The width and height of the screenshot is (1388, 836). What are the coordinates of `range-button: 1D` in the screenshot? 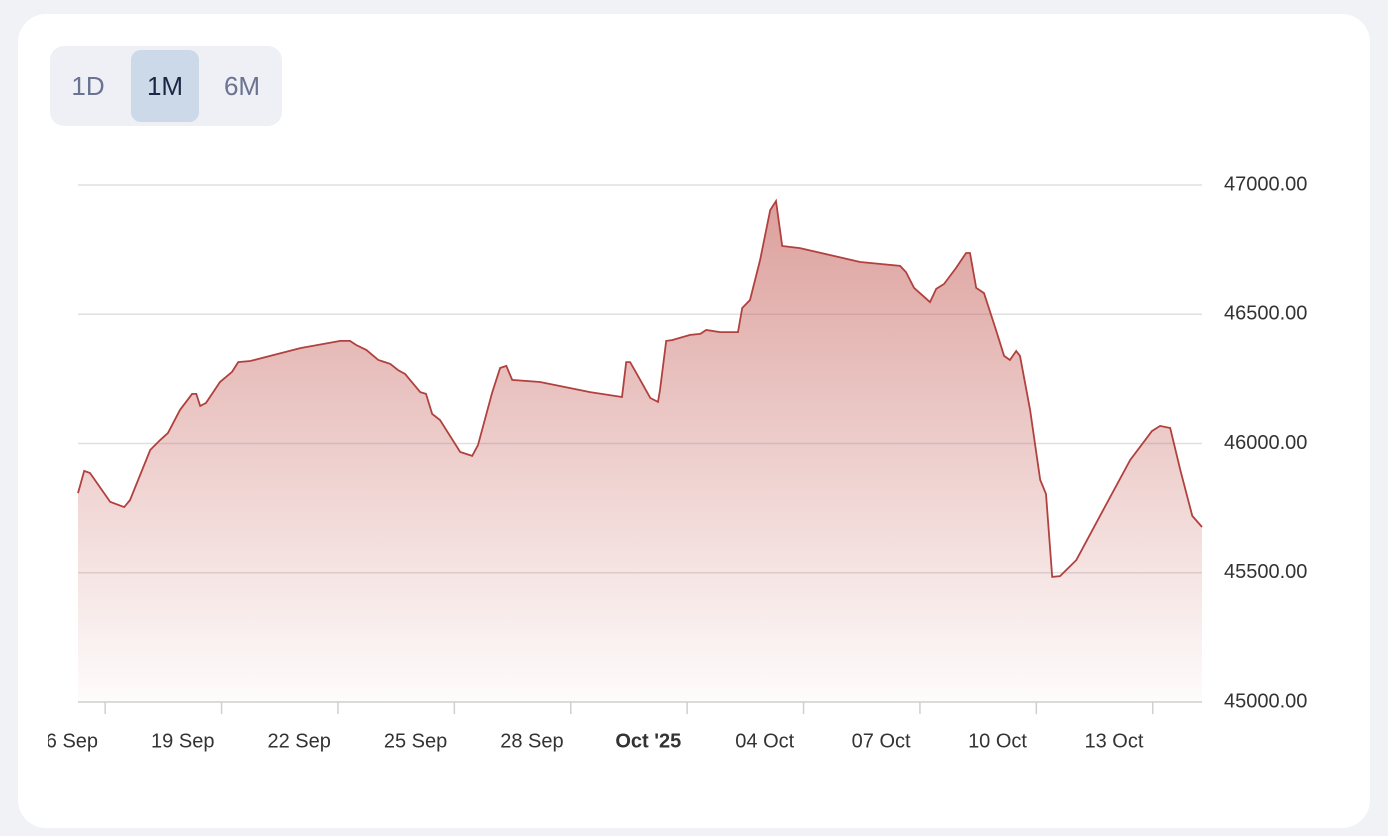 It's located at (88, 86).